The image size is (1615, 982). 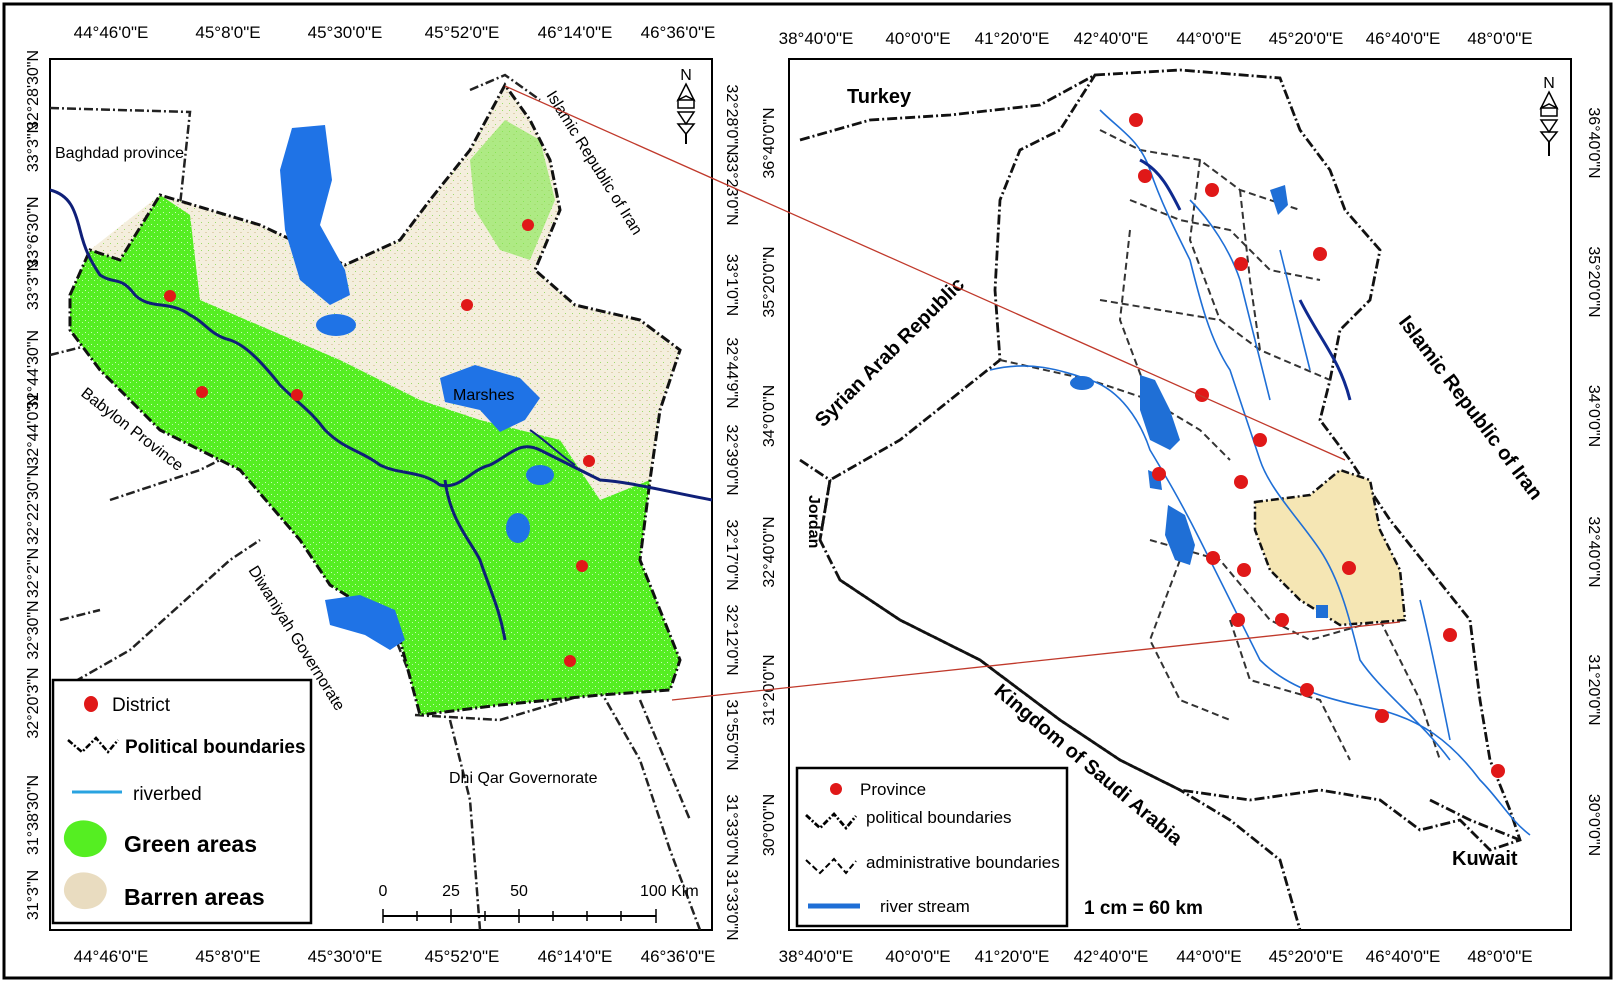 I want to click on saudi-border, so click(x=1070, y=754).